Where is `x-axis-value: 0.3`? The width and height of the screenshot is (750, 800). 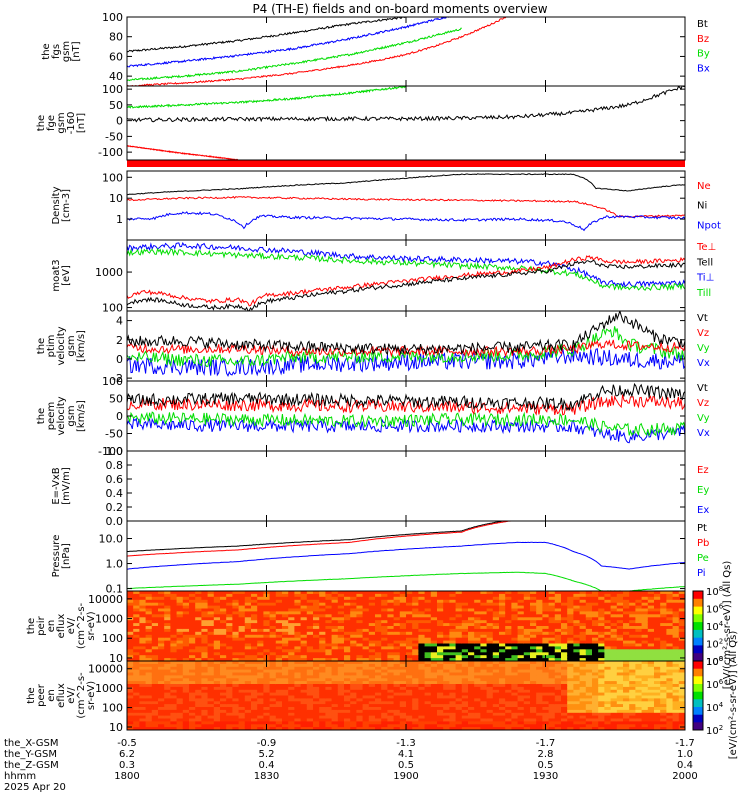 x-axis-value: 0.3 is located at coordinates (127, 765).